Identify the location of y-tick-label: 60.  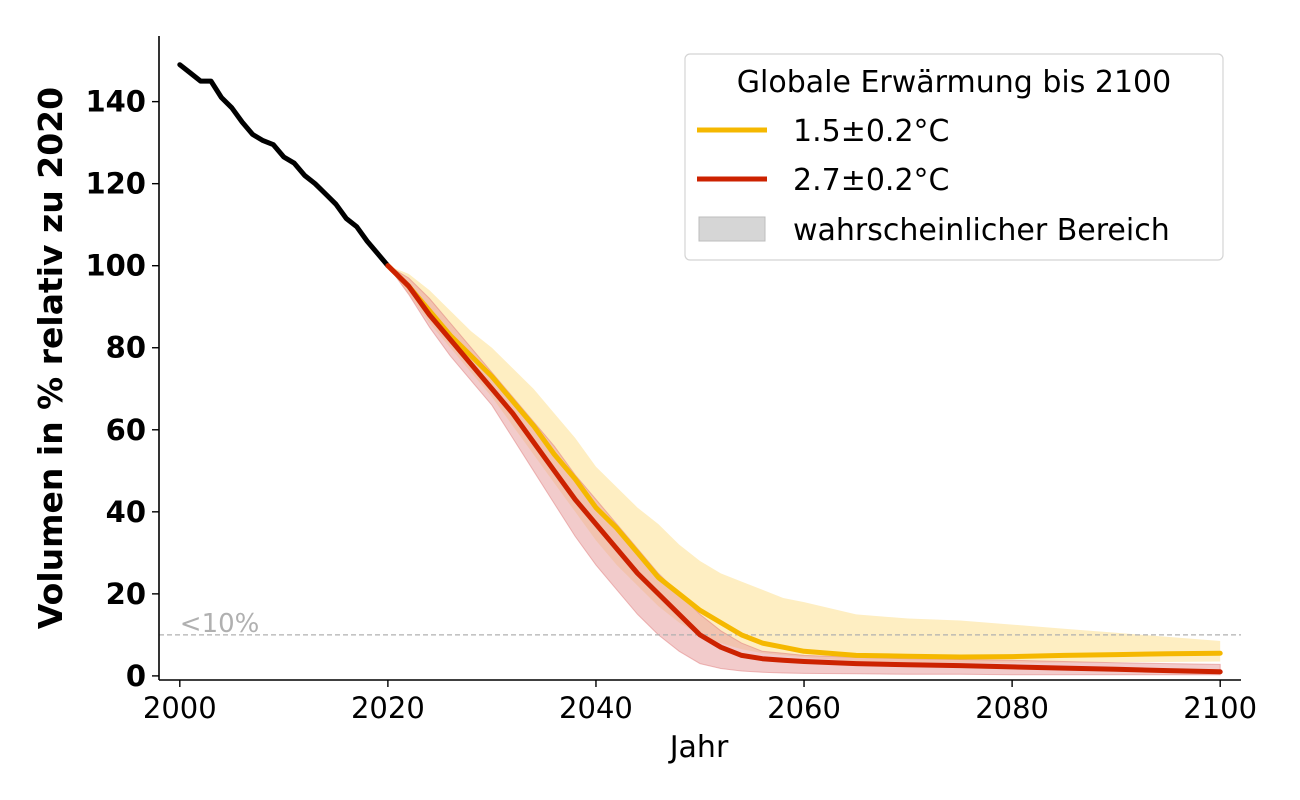
(126, 430).